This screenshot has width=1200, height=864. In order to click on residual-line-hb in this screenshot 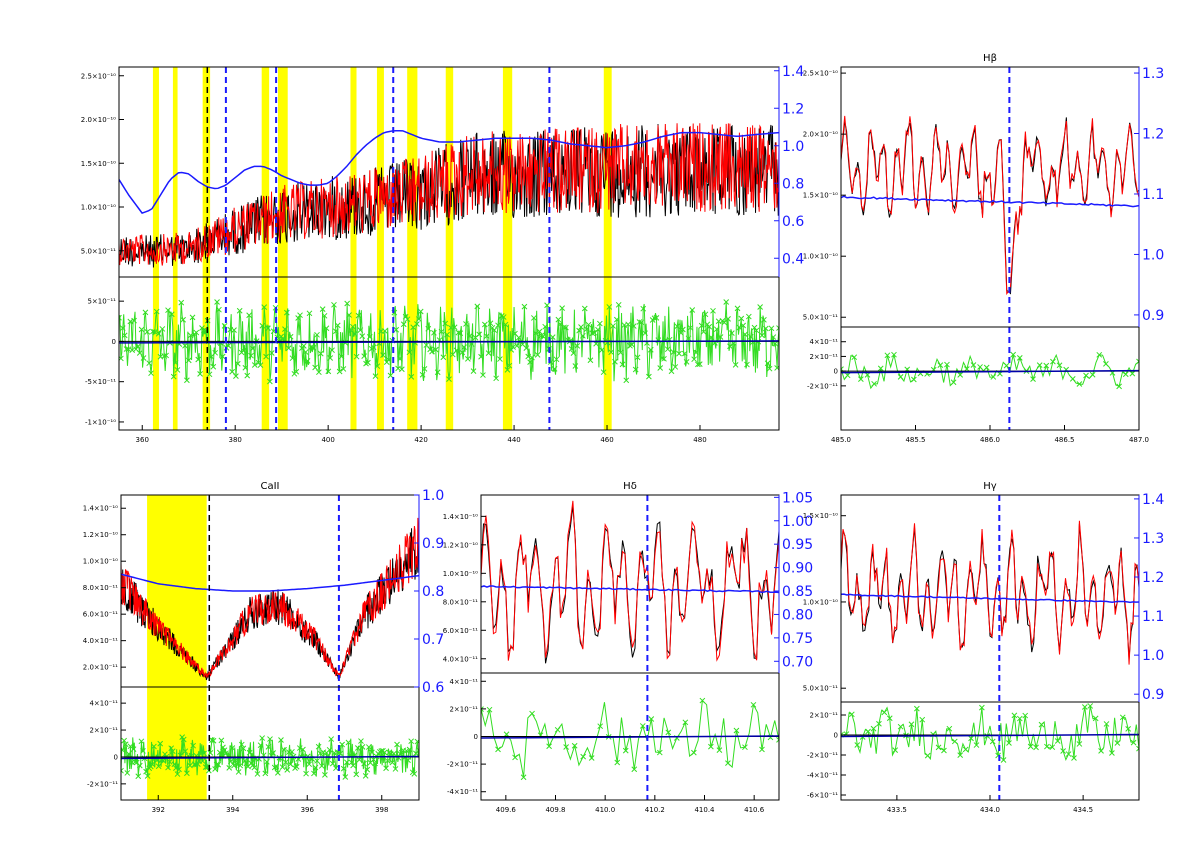, I will do `click(990, 371)`.